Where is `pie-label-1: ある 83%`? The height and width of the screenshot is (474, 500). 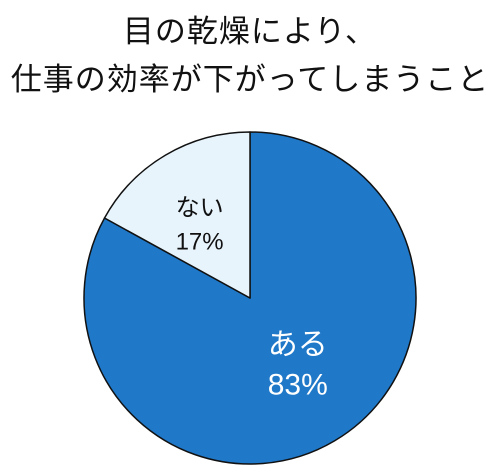
pie-label-1: ある 83% is located at coordinates (298, 364).